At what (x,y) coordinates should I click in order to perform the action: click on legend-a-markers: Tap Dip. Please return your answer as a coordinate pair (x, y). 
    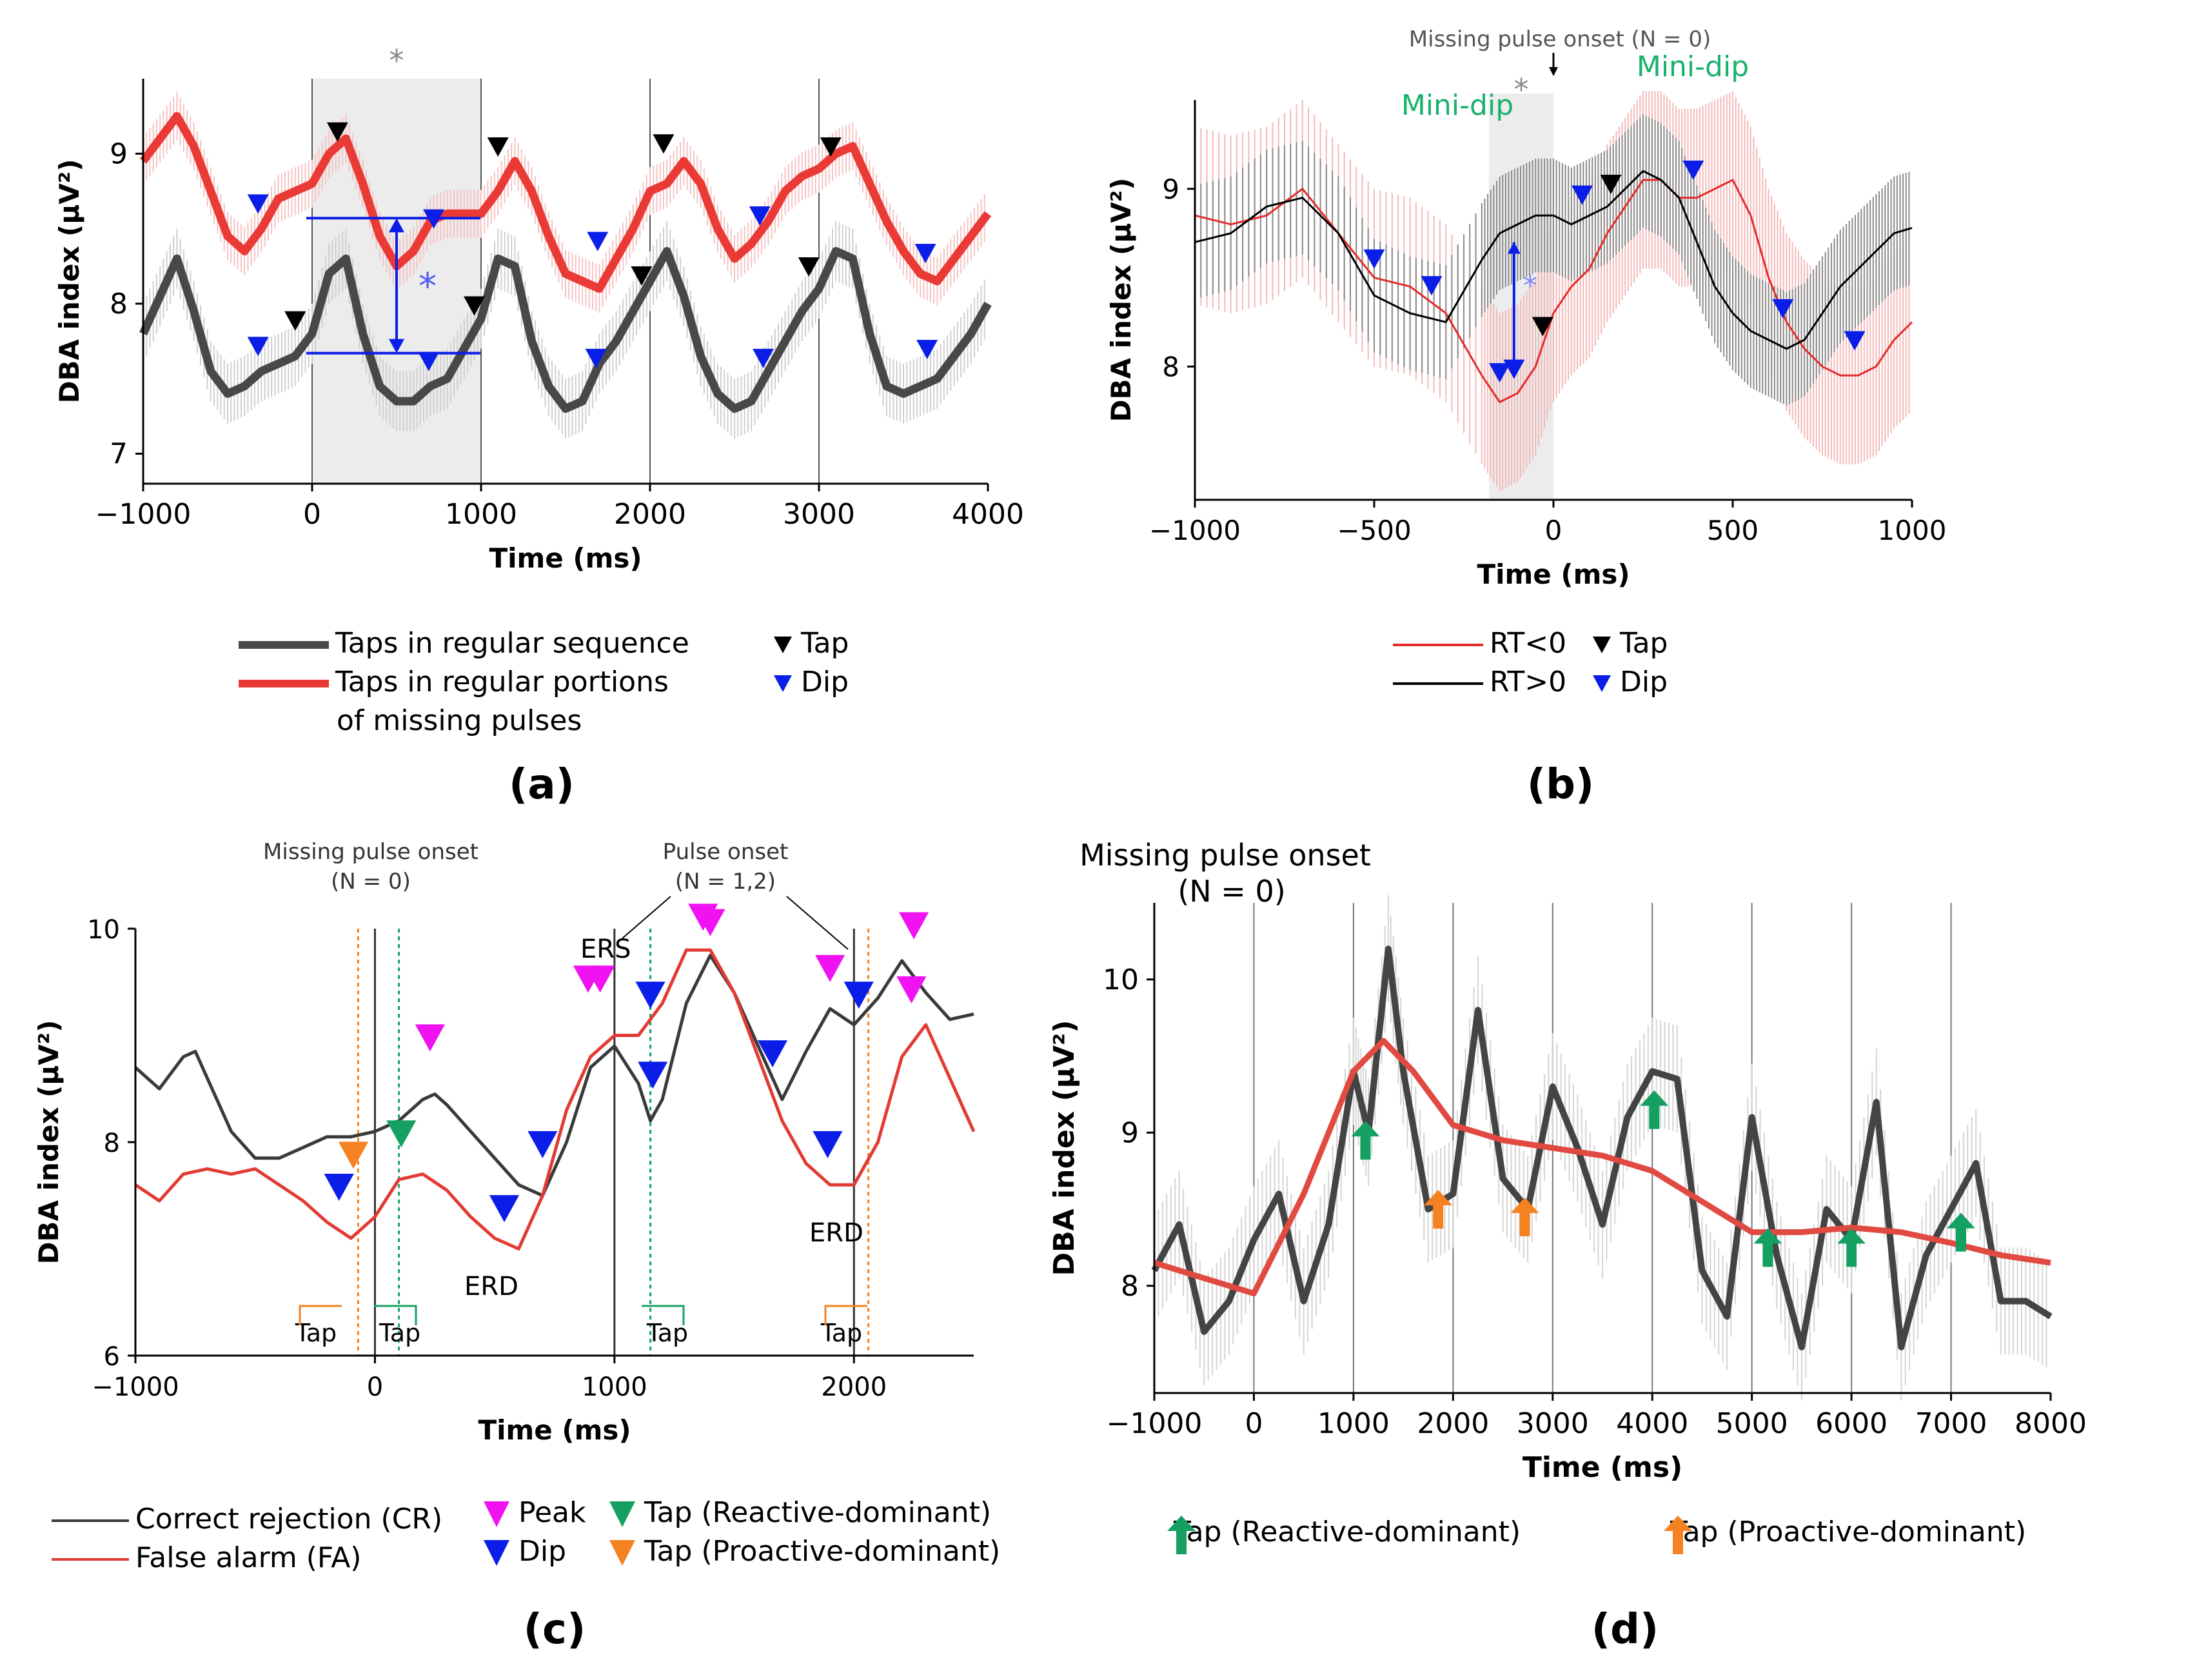
    Looking at the image, I should click on (811, 665).